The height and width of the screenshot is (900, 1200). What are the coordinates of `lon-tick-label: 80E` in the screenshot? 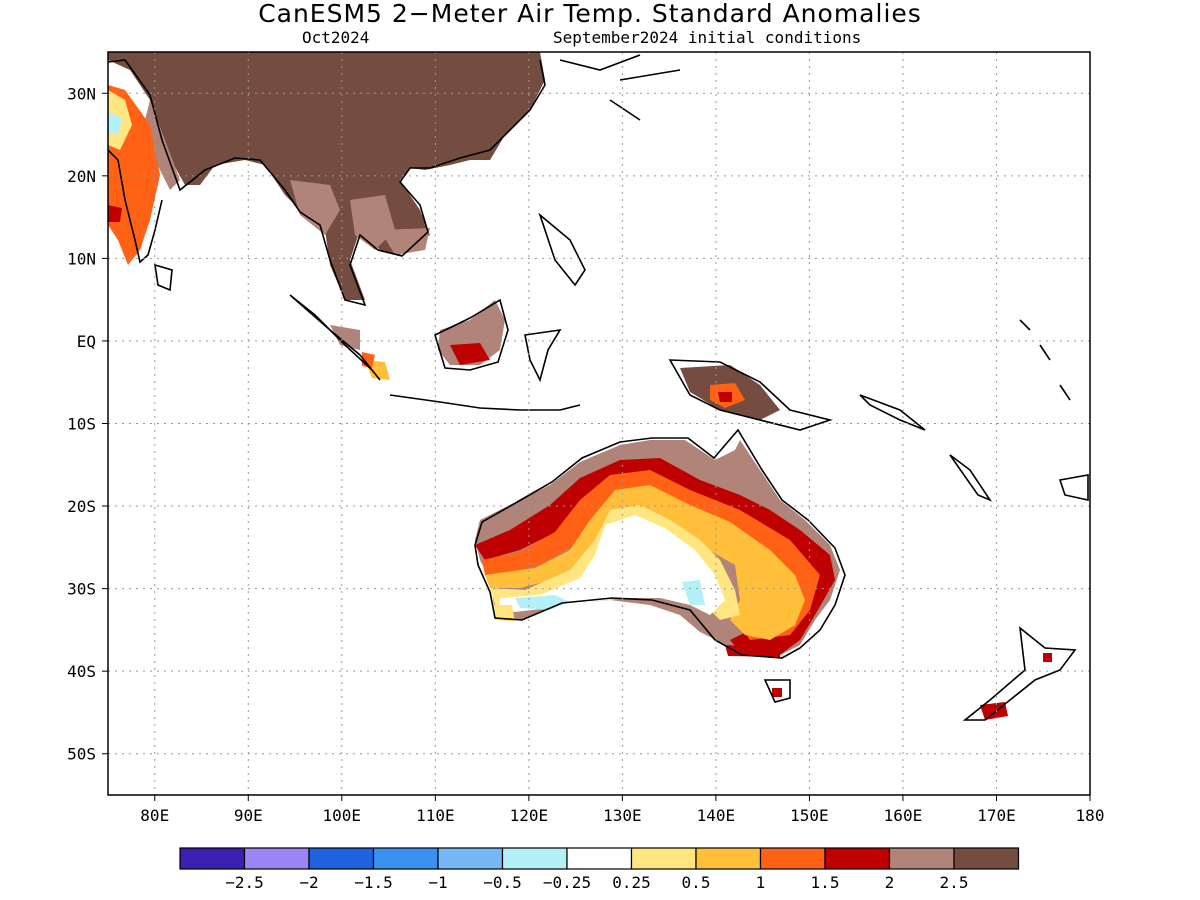 It's located at (154, 815).